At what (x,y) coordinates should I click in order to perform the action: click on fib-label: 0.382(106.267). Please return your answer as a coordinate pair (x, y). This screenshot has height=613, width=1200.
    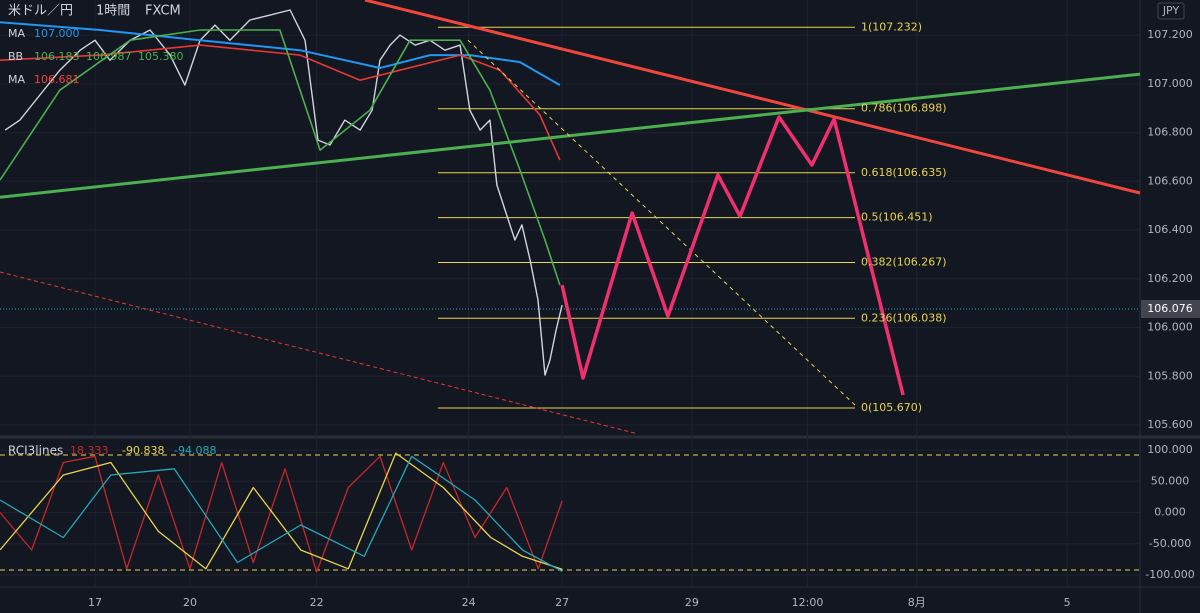
    Looking at the image, I should click on (904, 261).